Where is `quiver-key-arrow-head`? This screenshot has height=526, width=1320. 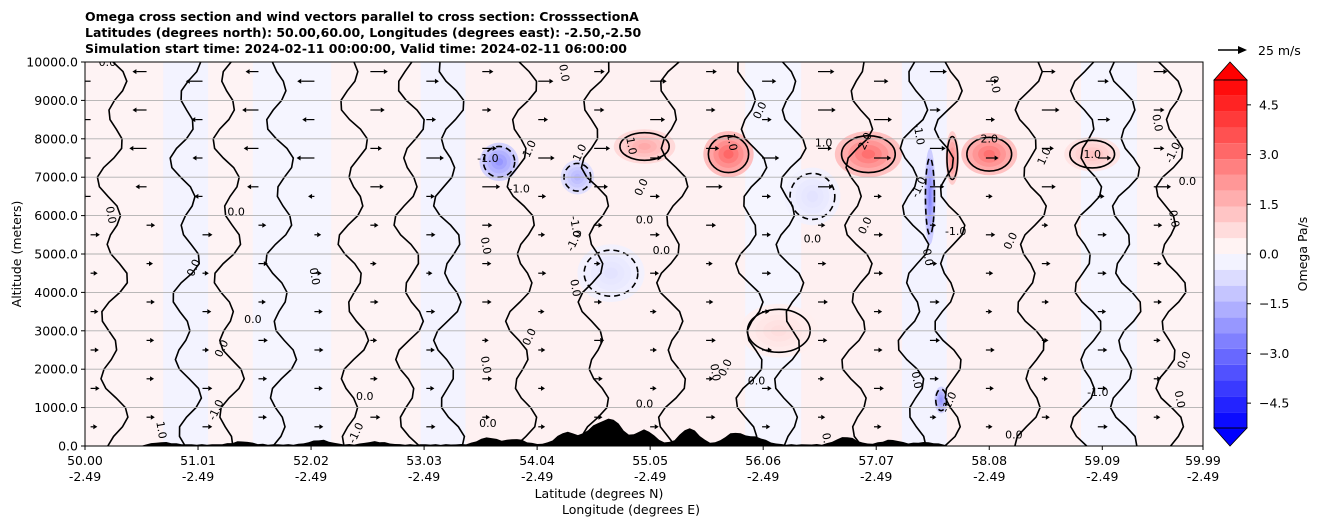
quiver-key-arrow-head is located at coordinates (1242, 50).